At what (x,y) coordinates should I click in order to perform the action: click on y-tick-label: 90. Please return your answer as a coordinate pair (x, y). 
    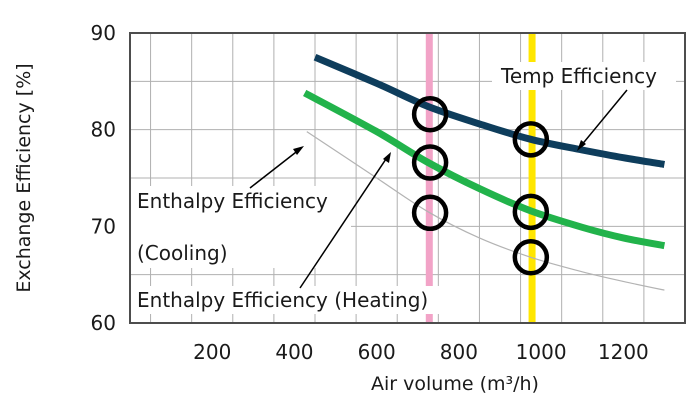
    Looking at the image, I should click on (103, 33).